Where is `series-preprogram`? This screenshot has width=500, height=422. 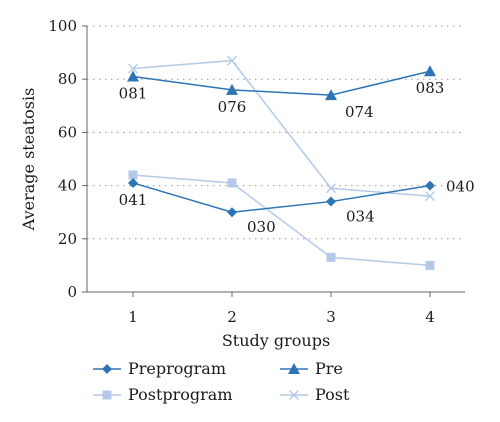 series-preprogram is located at coordinates (281, 197).